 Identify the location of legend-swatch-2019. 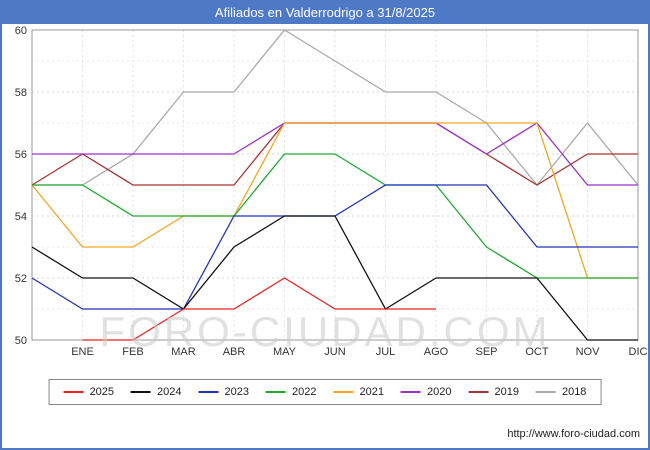
(478, 392).